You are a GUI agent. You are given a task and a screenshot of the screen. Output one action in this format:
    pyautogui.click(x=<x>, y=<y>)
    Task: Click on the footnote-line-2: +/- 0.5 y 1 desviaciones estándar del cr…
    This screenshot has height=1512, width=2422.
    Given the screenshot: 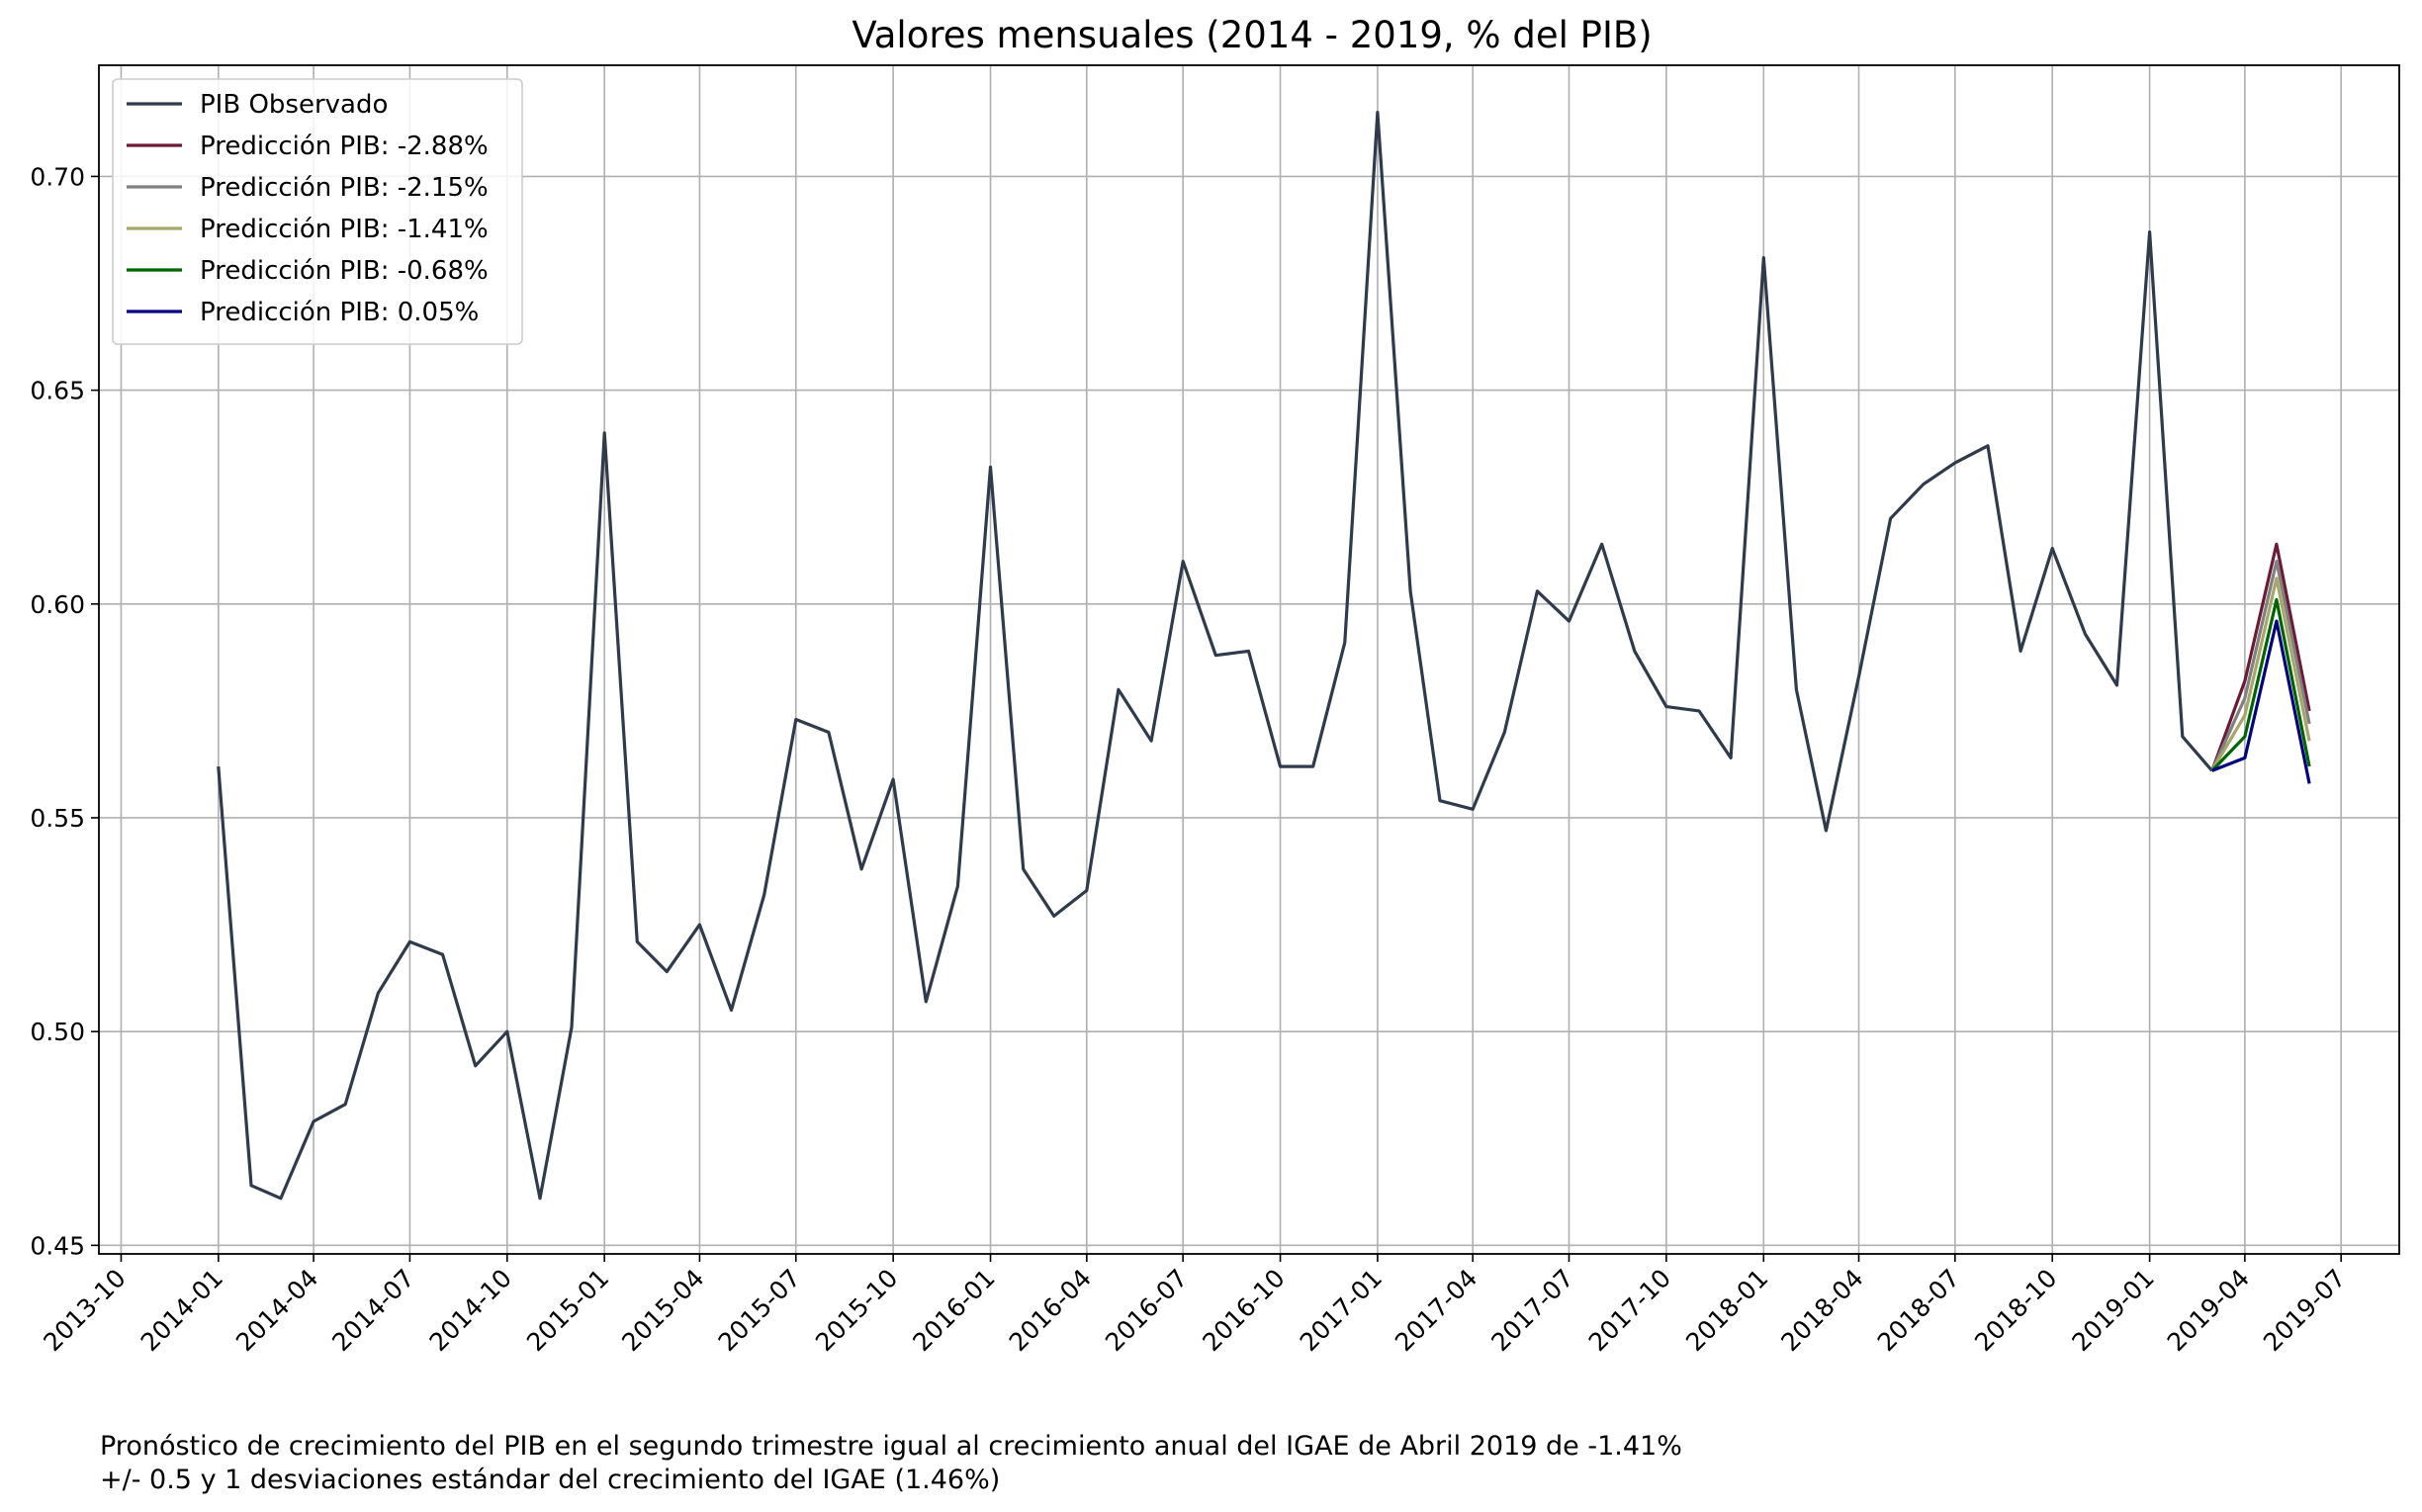 What is the action you would take?
    pyautogui.click(x=550, y=1480)
    